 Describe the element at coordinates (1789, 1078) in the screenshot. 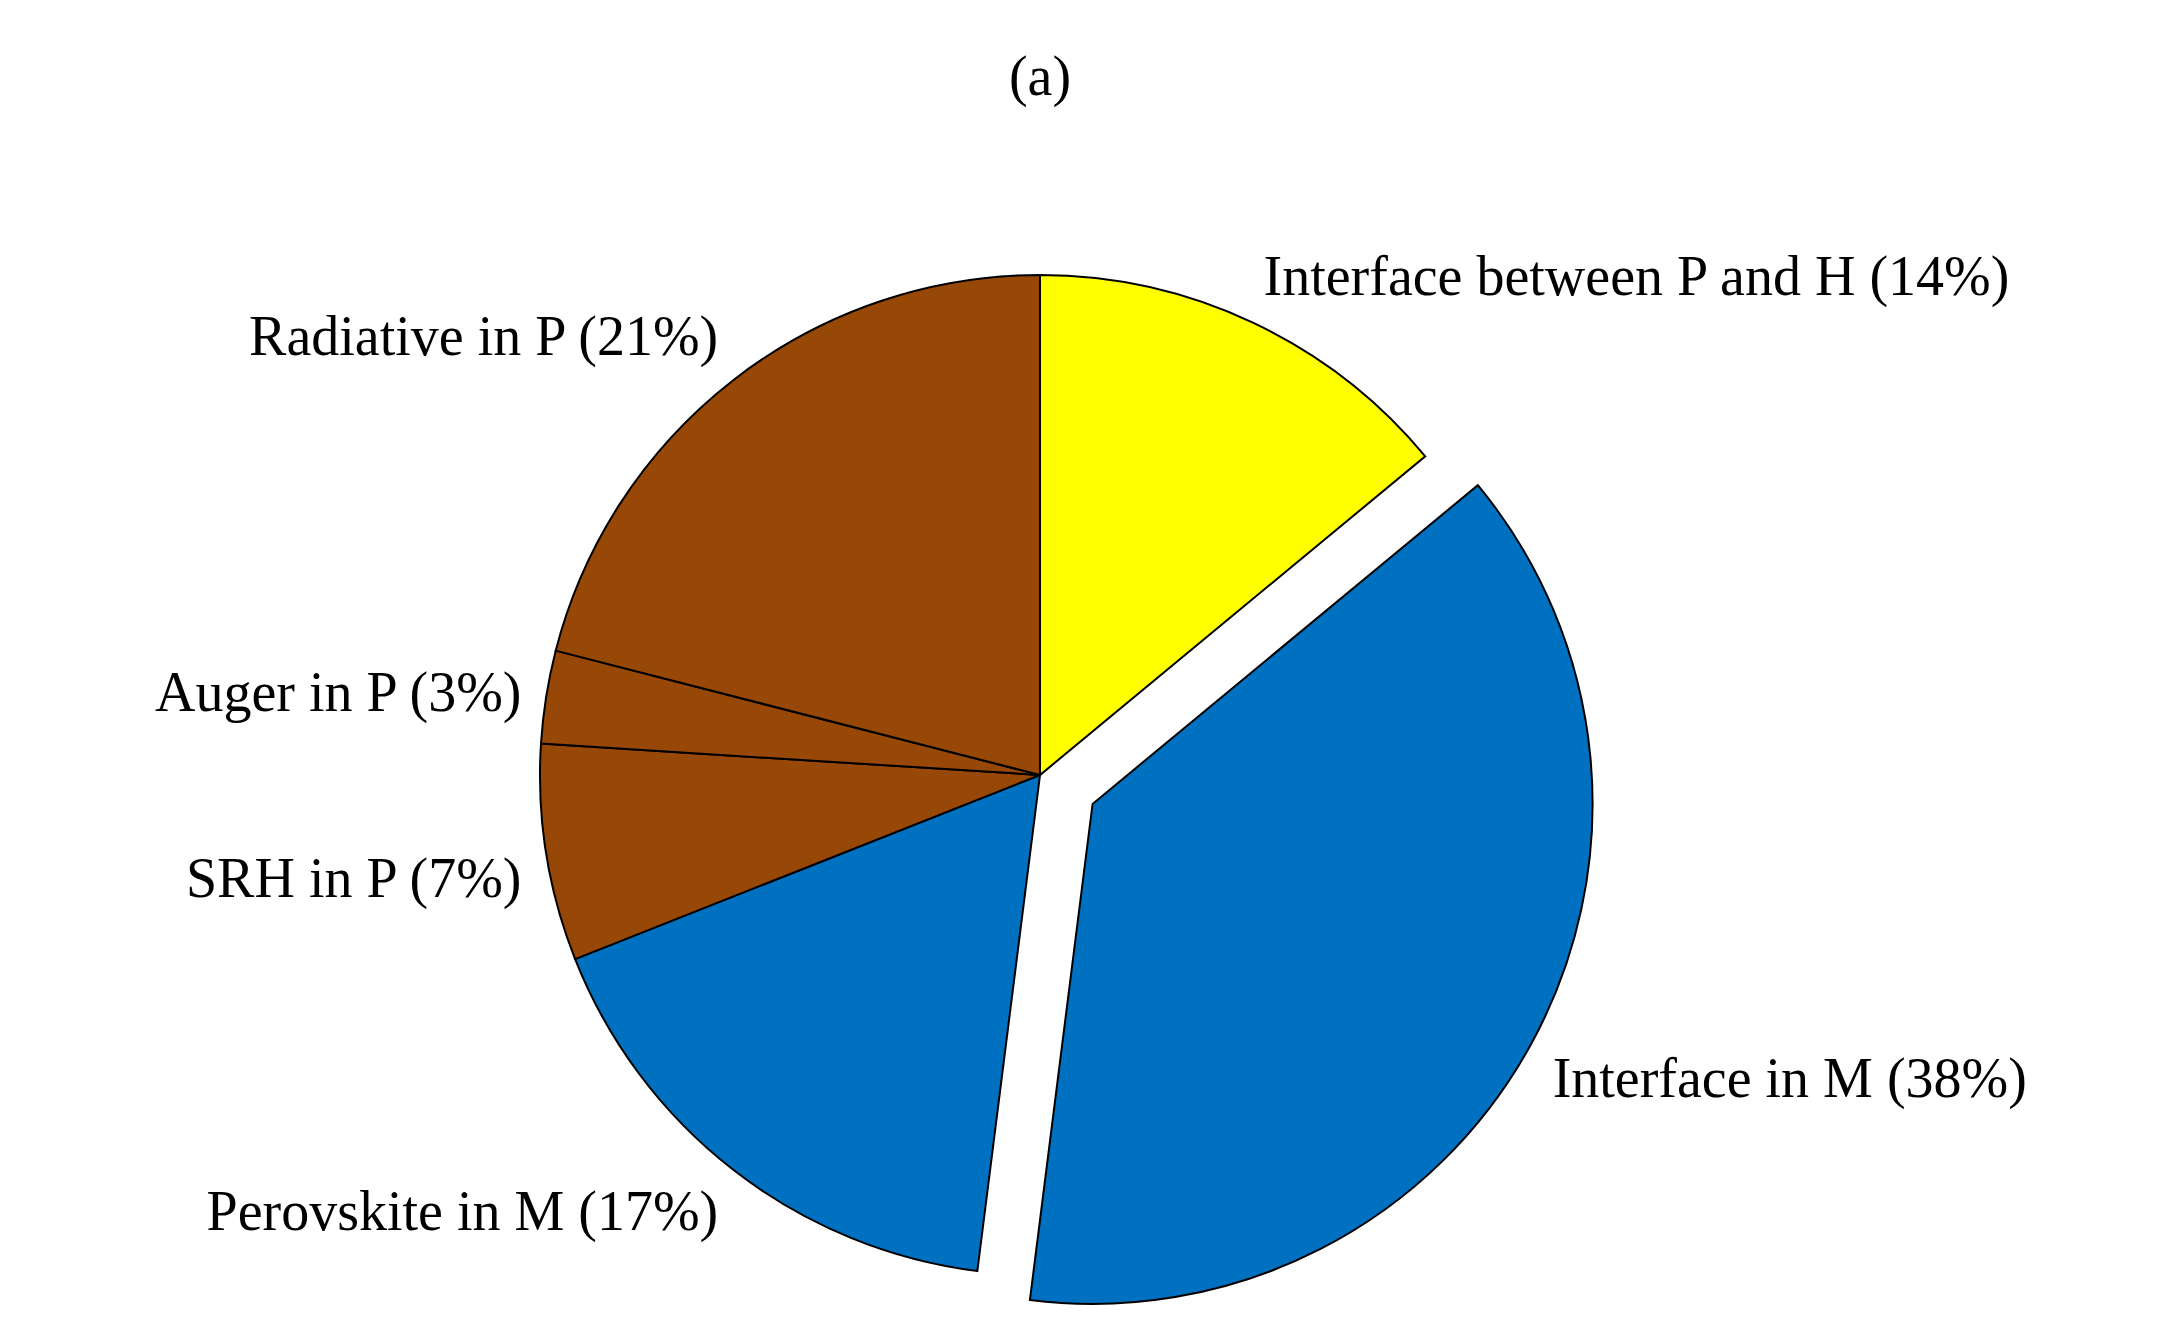

I see `slice-label: Interface in M (38%)` at that location.